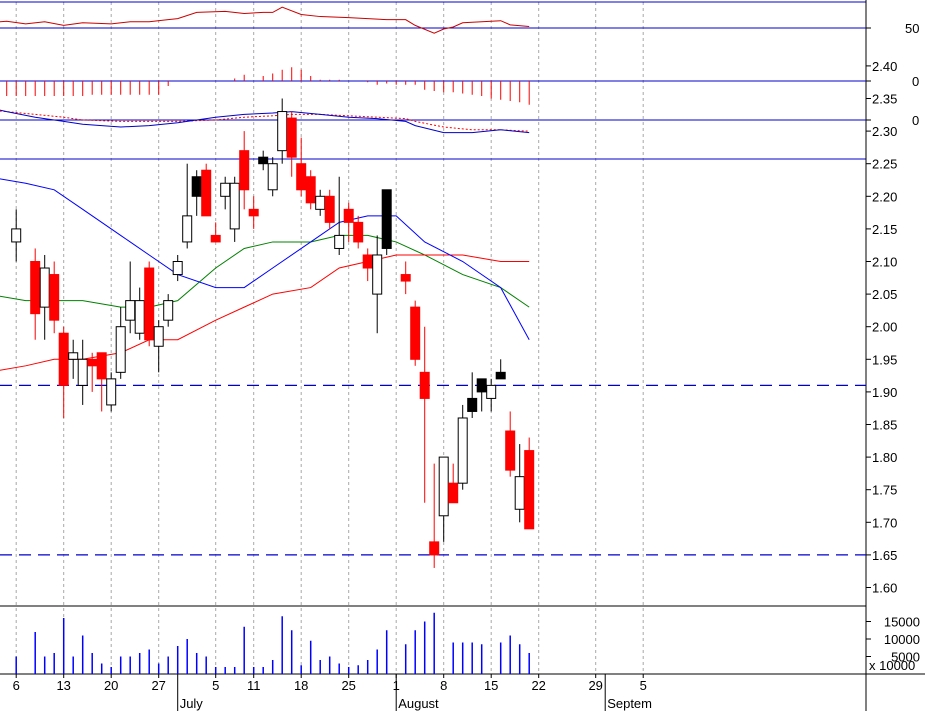 The width and height of the screenshot is (925, 711). Describe the element at coordinates (433, 86) in the screenshot. I see `momentum-panel` at that location.